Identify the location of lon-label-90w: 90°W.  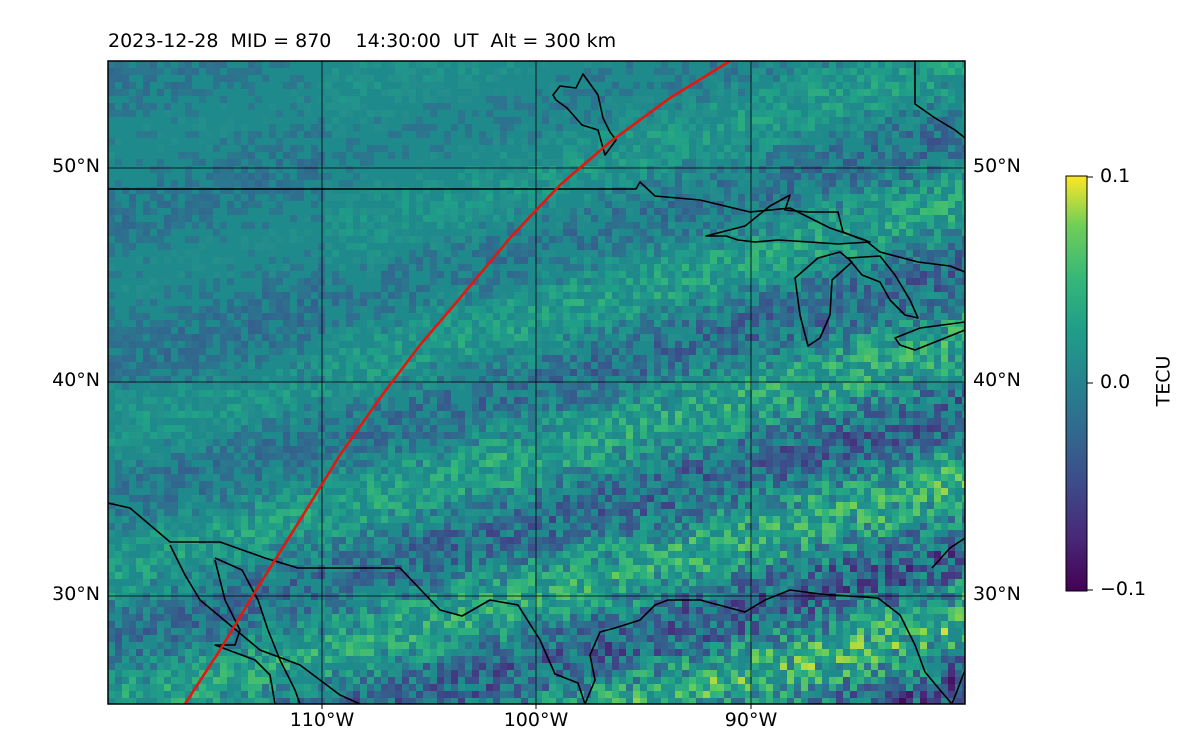
(751, 720).